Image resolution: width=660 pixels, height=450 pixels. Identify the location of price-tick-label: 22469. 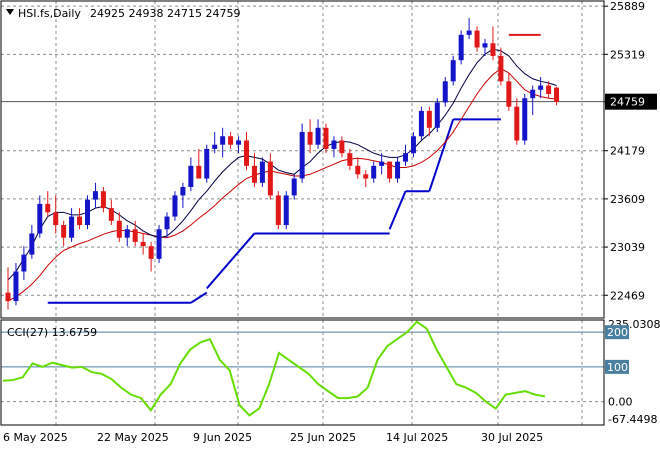
(627, 295).